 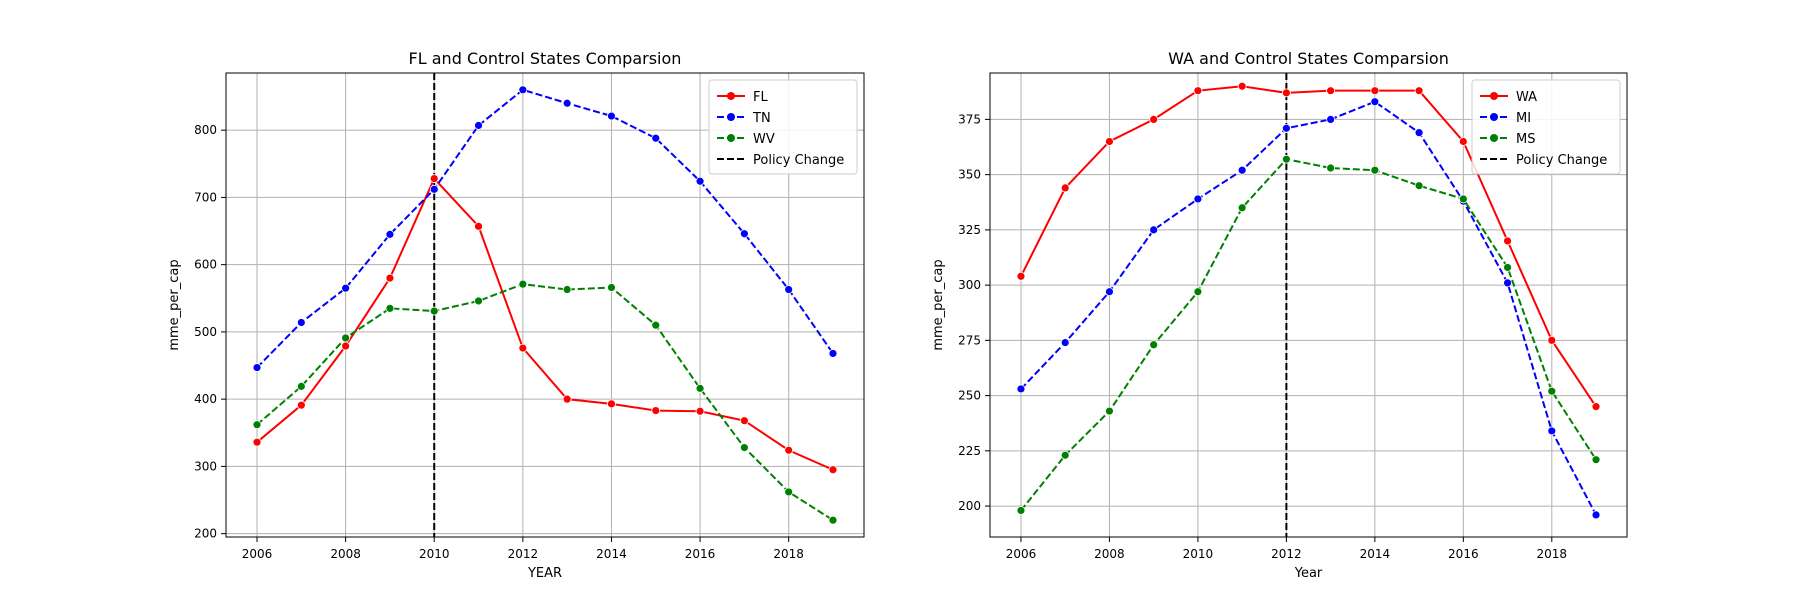 I want to click on y-tick-label: 350, so click(x=969, y=175).